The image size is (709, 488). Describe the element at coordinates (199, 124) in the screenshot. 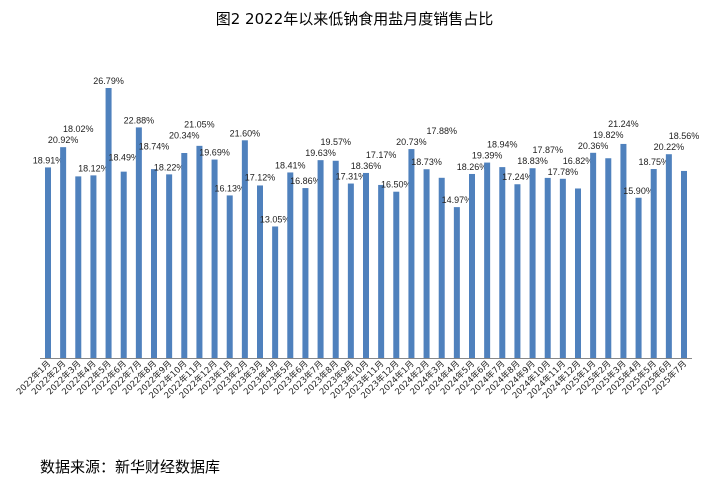

I see `data-label: 21.05%` at that location.